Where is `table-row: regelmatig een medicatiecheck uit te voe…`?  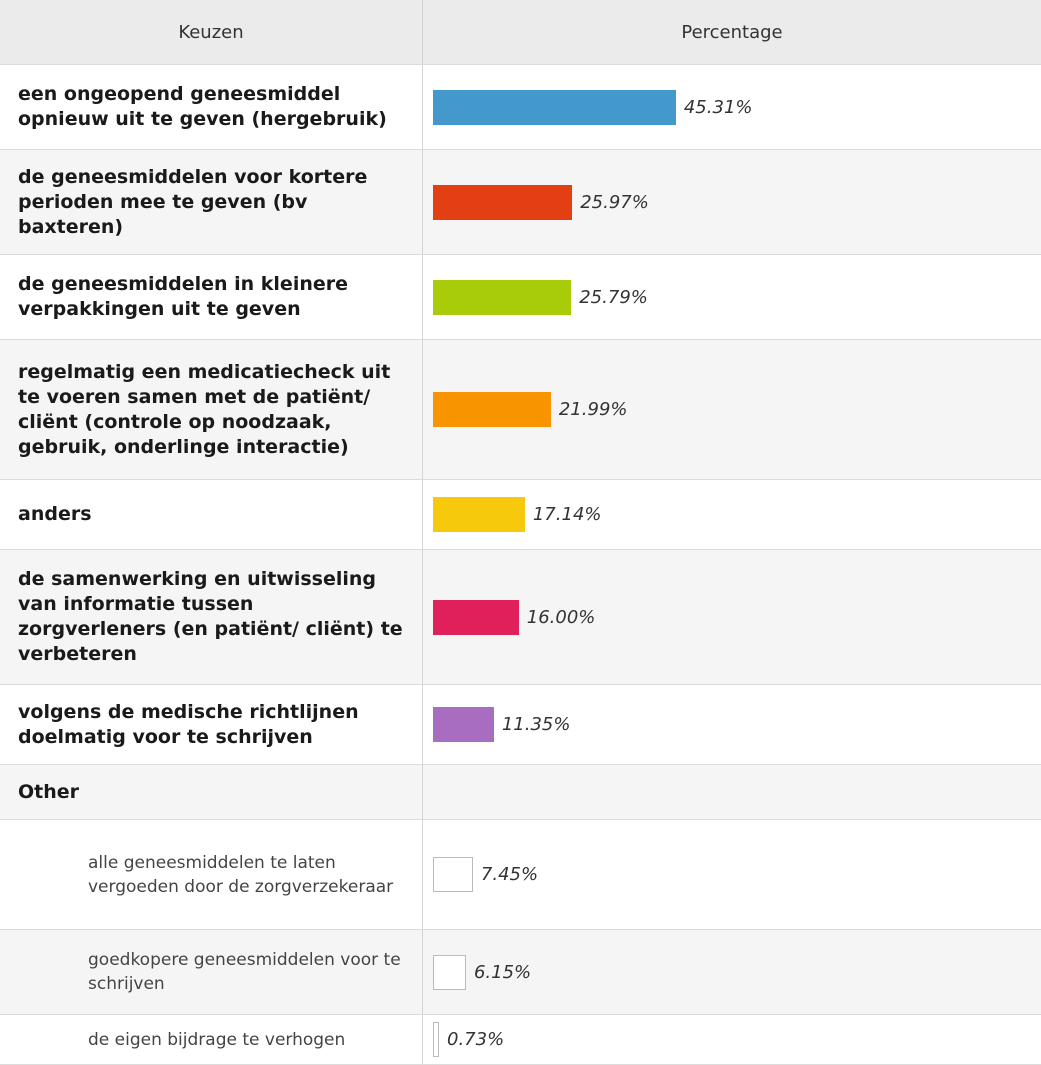
table-row: regelmatig een medicatiecheck uit te voe… is located at coordinates (520, 410).